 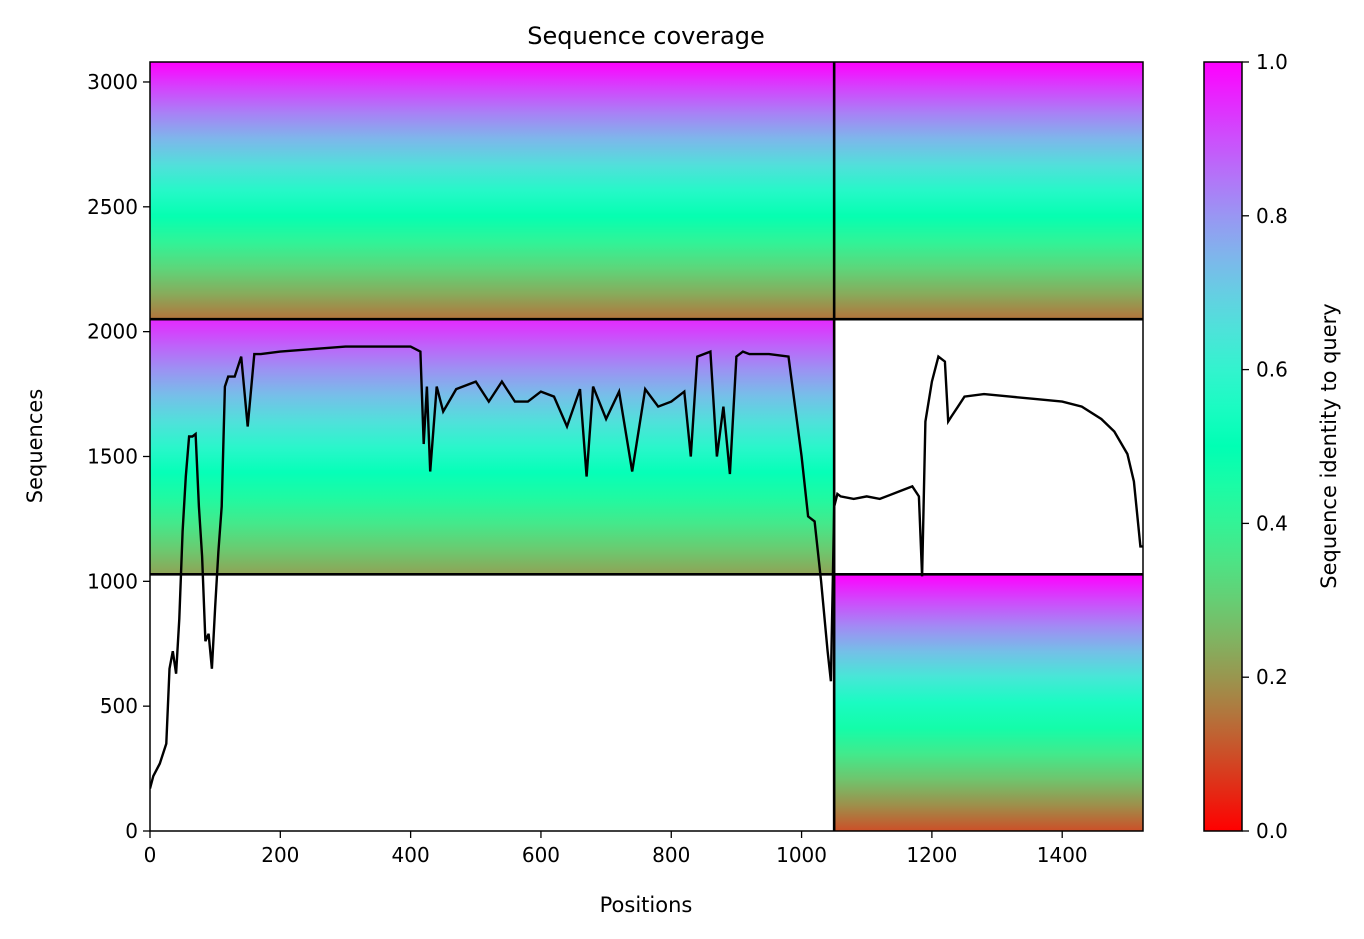 I want to click on y-tick-label: 500, so click(x=119, y=706).